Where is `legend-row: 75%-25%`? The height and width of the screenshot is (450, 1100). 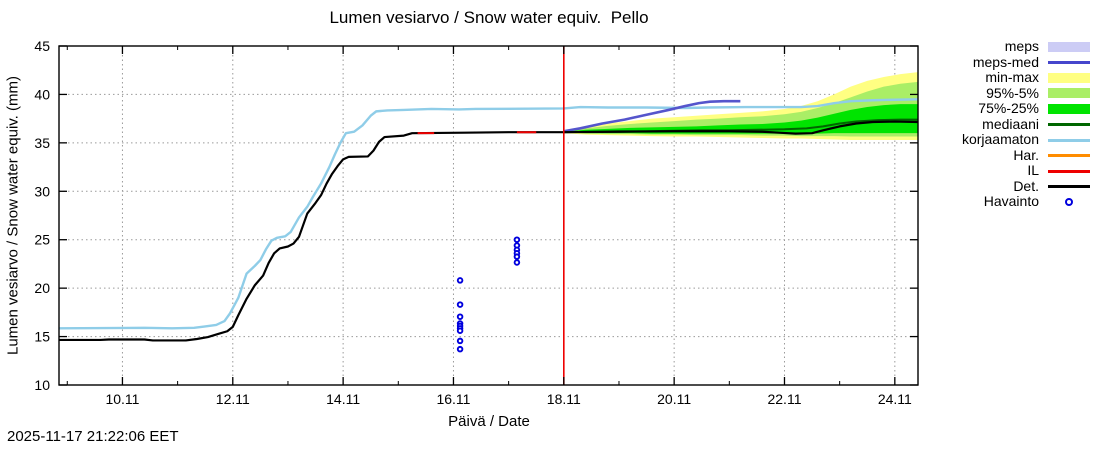
legend-row: 75%-25% is located at coordinates (1010, 109).